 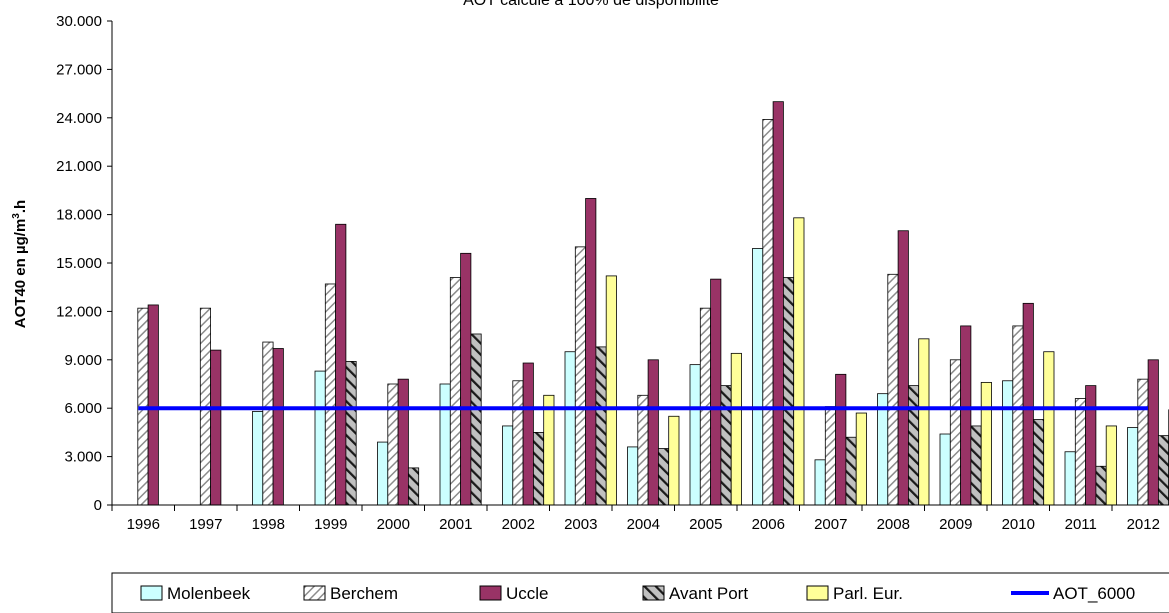 I want to click on y-tick-label: 21.000, so click(x=79, y=166).